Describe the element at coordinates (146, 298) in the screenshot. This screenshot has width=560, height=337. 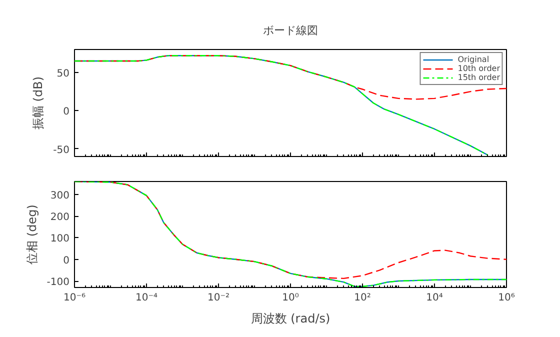
I see `x-tick-label: 10⁻⁴` at that location.